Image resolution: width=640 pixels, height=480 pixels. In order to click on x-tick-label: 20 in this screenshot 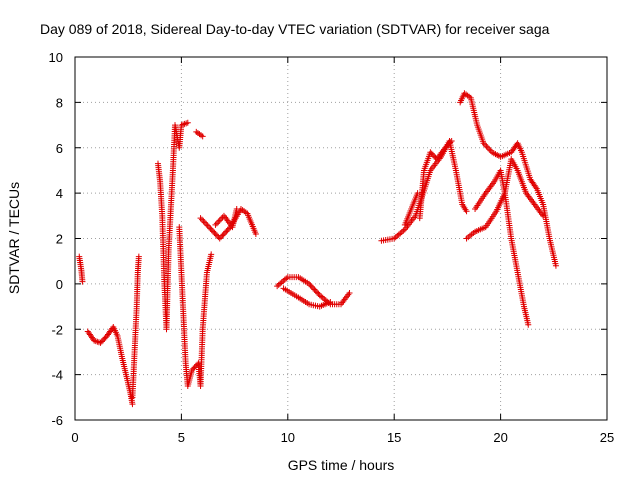, I will do `click(500, 437)`.